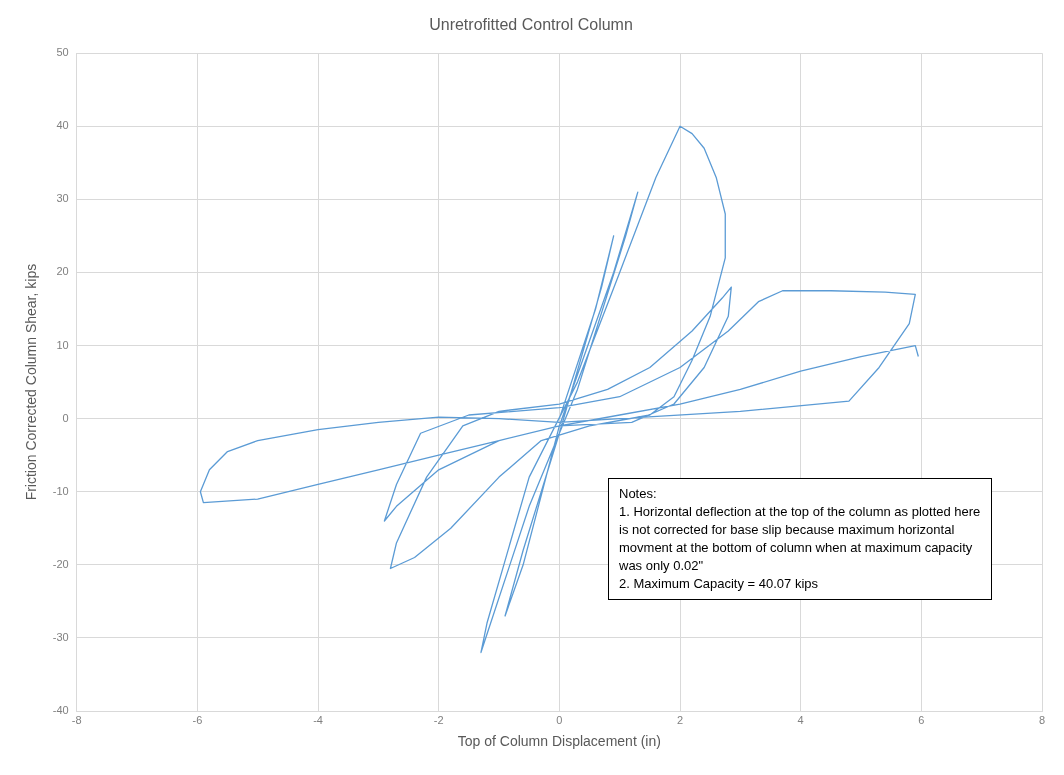 Image resolution: width=1064 pixels, height=775 pixels. I want to click on x-axis-title: Top of Column Displacement (in), so click(559, 741).